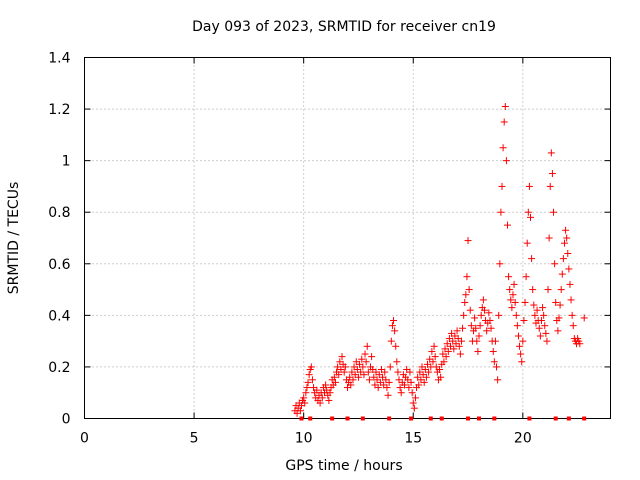  Describe the element at coordinates (194, 439) in the screenshot. I see `x-tick-label: 5` at that location.